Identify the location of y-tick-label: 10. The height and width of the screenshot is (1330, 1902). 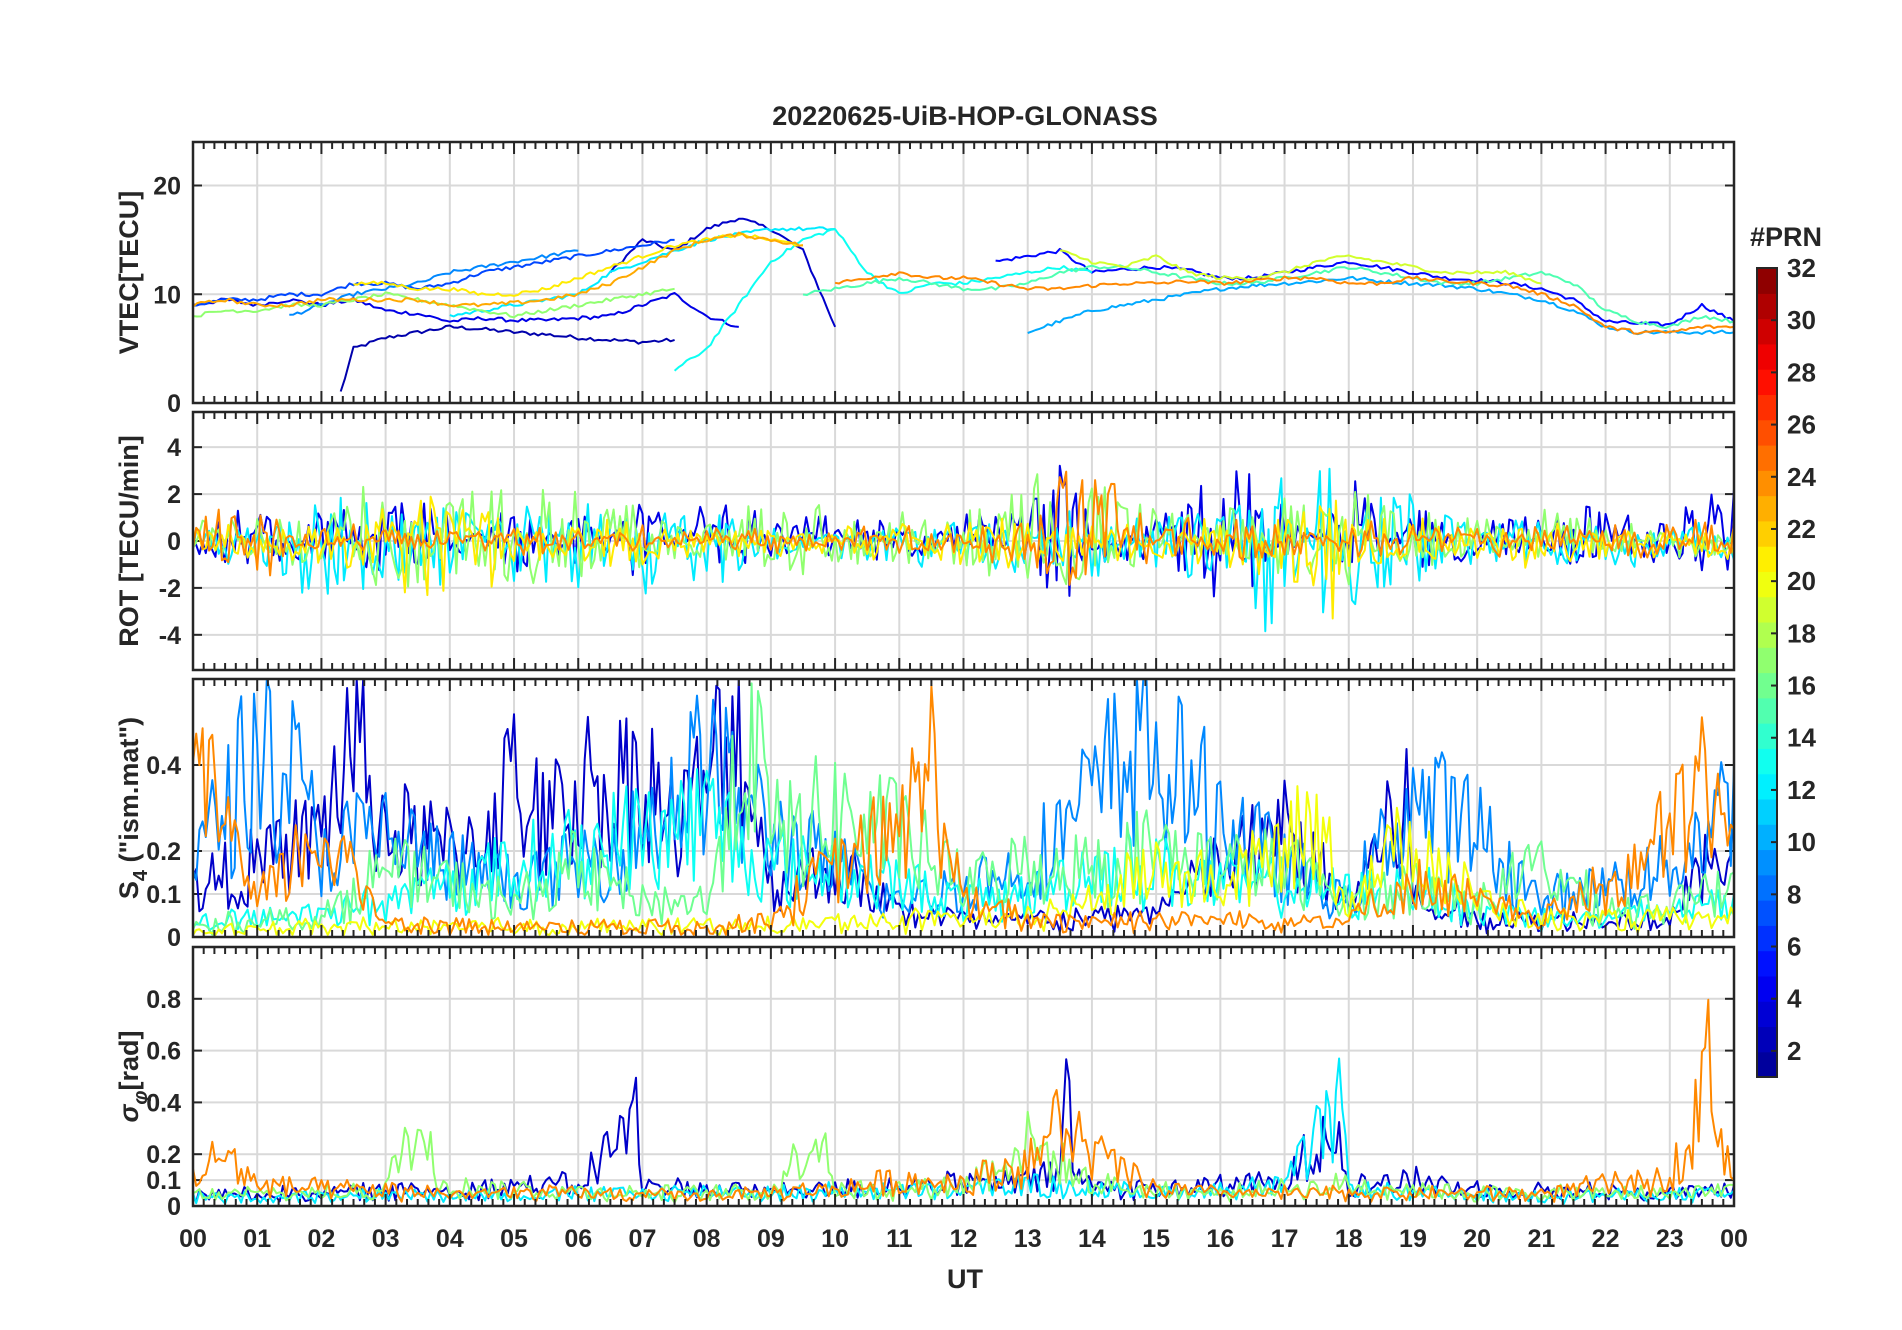
(167, 295).